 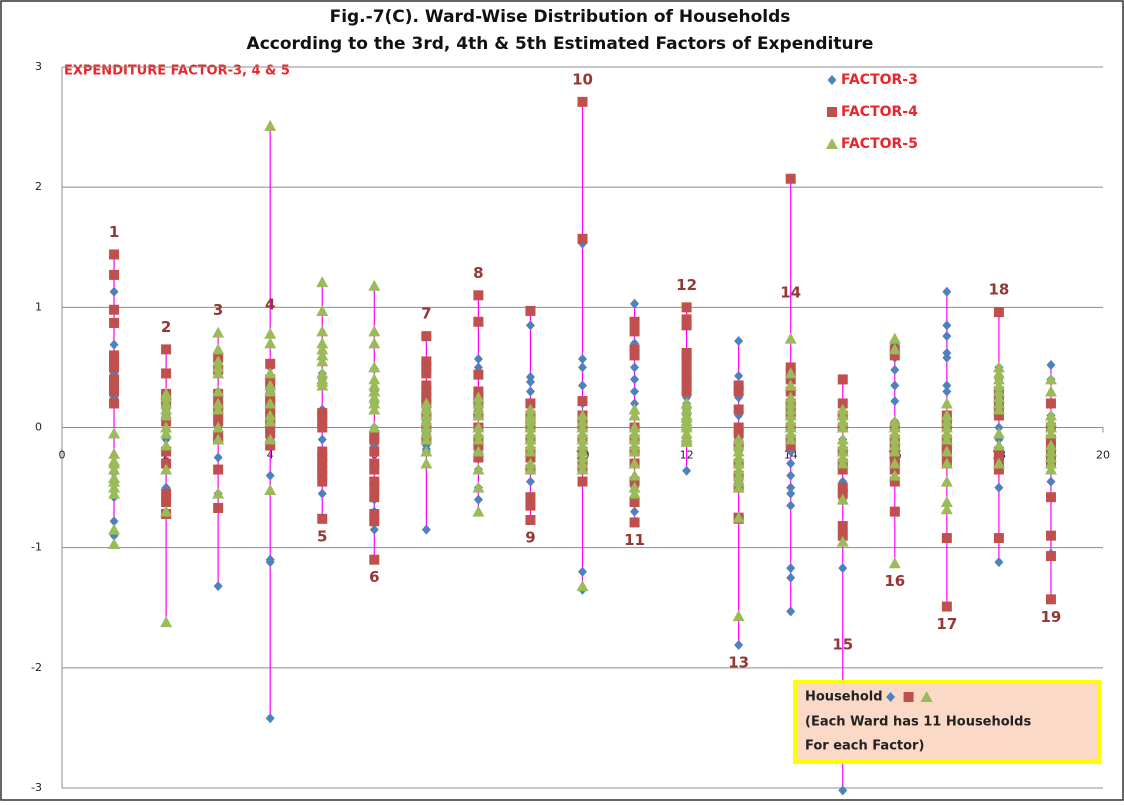 I want to click on ward-label: 13, so click(x=738, y=663).